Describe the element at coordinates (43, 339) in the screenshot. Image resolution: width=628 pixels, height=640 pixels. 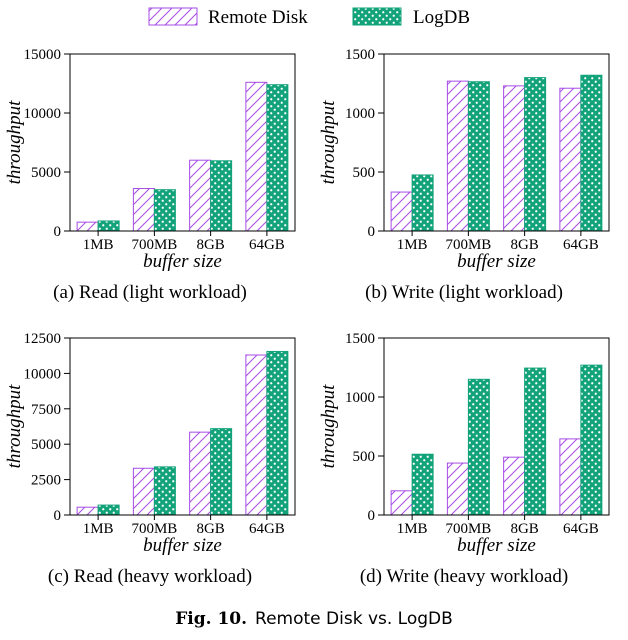
I see `y-tick-label: 12500` at that location.